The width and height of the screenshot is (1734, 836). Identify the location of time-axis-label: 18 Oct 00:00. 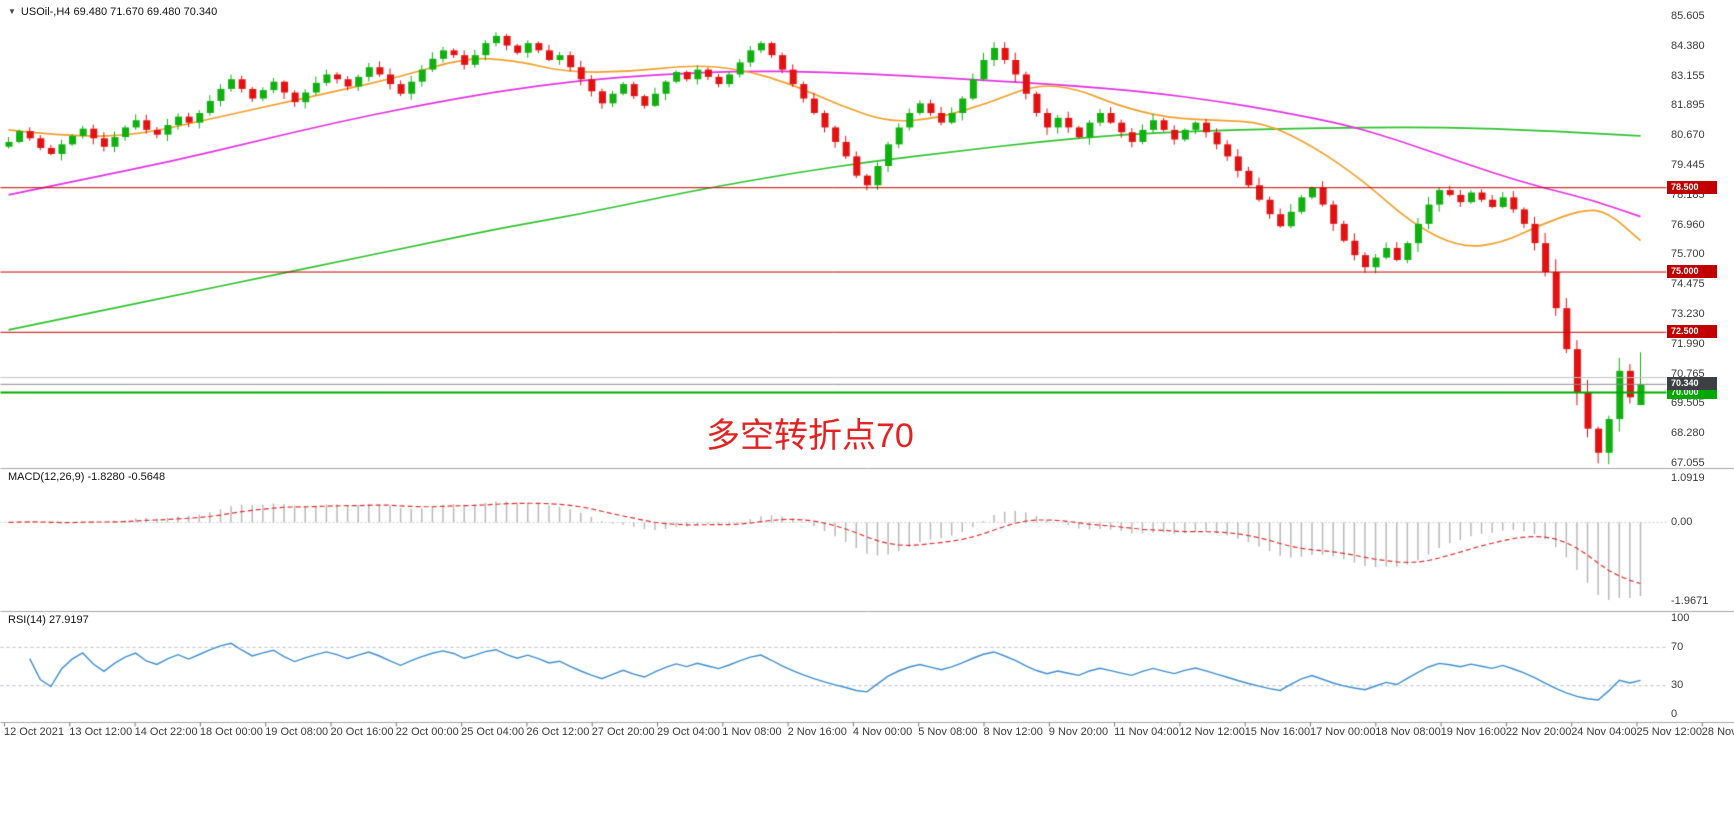
(231, 732).